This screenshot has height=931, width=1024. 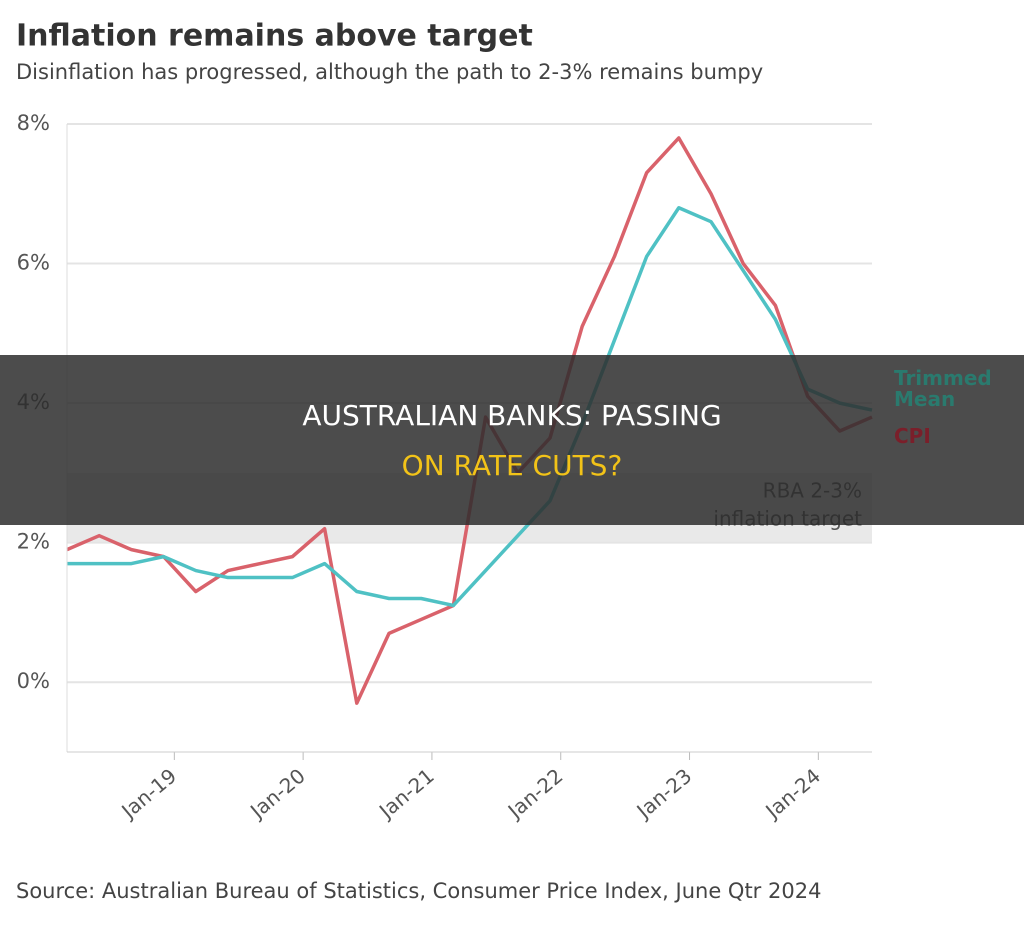 I want to click on banner-line: ON RATE CUTS?, so click(x=512, y=465).